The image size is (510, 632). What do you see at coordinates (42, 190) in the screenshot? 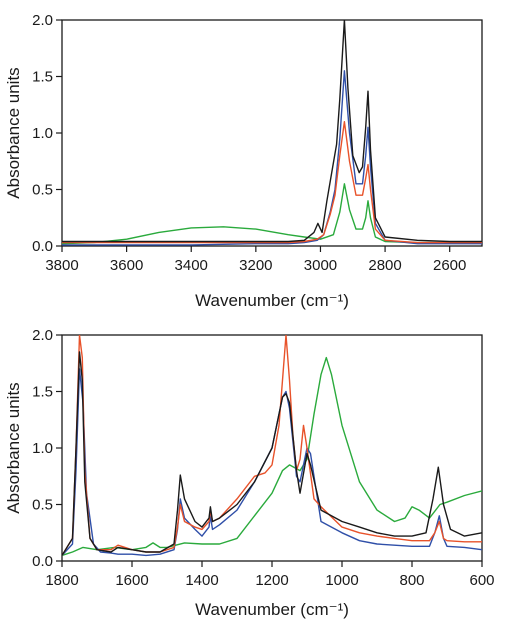
I see `top-chart-ytick-label: 0.5` at bounding box center [42, 190].